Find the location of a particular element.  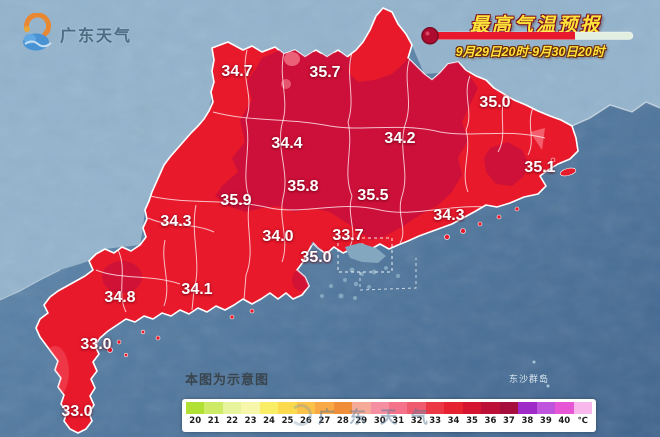

hongkong-area is located at coordinates (368, 268).